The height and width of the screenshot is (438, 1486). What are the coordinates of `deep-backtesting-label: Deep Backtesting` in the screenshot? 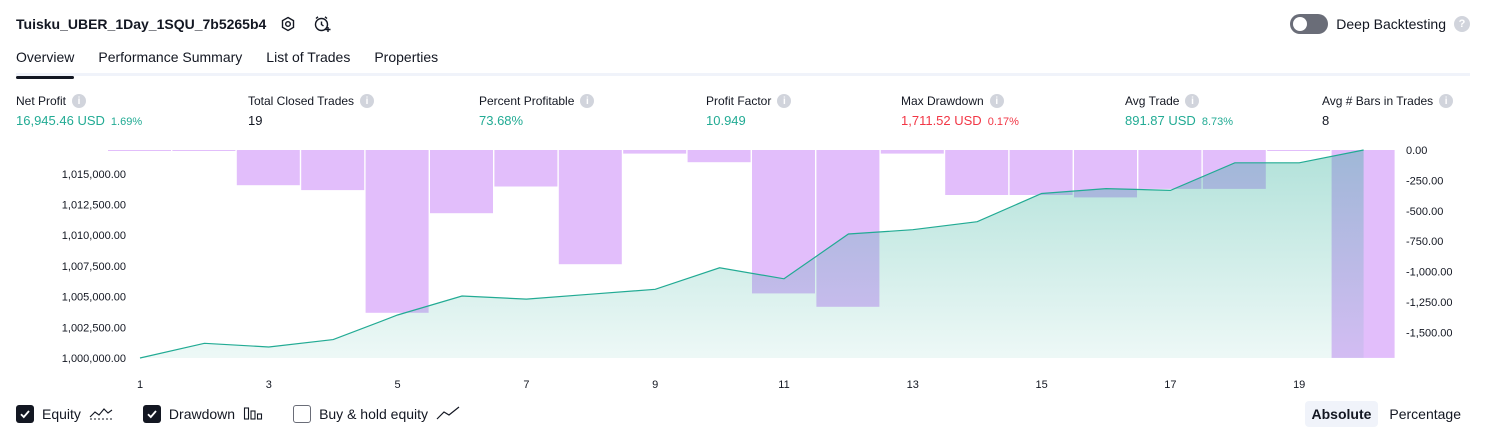 It's located at (1391, 24).